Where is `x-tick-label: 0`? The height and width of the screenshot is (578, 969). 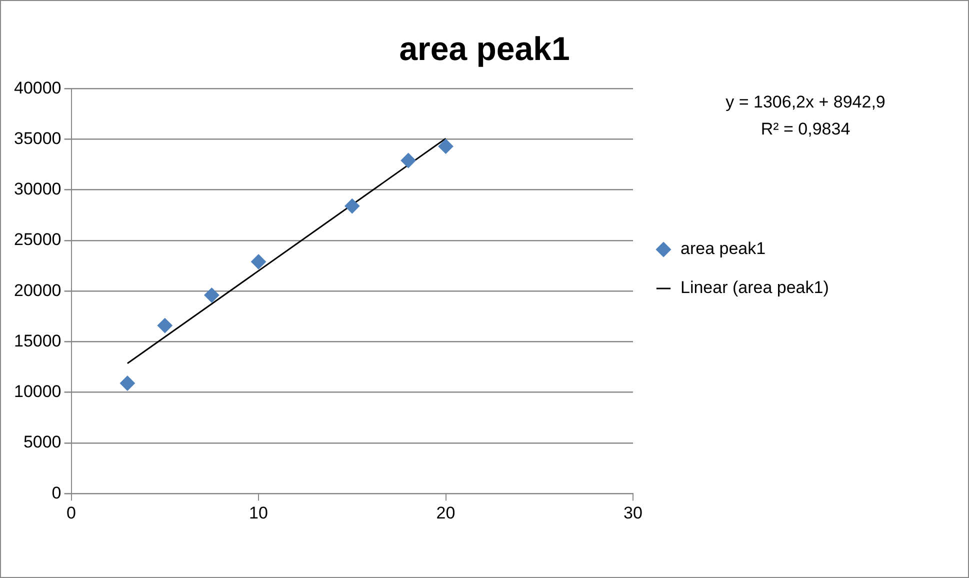
x-tick-label: 0 is located at coordinates (71, 512).